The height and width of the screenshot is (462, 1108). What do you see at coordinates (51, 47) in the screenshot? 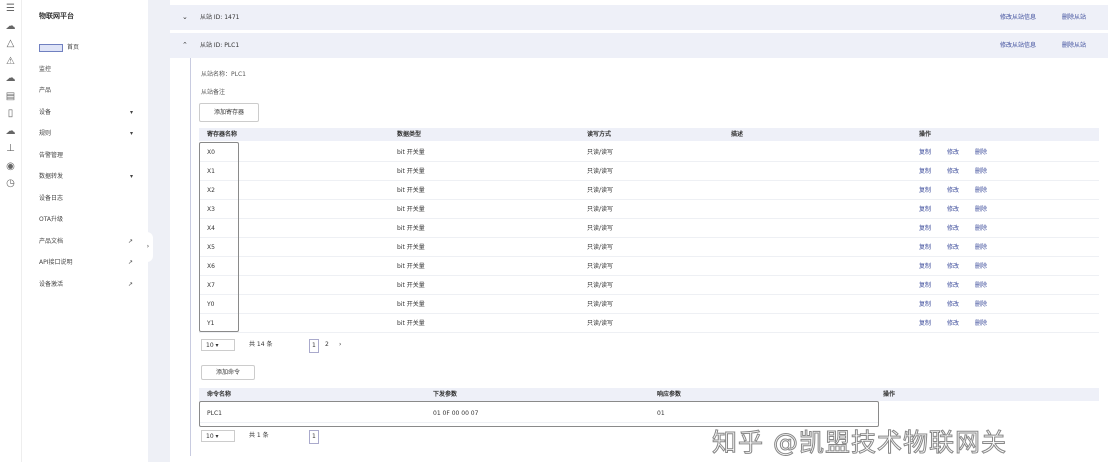
I see `home-badge` at bounding box center [51, 47].